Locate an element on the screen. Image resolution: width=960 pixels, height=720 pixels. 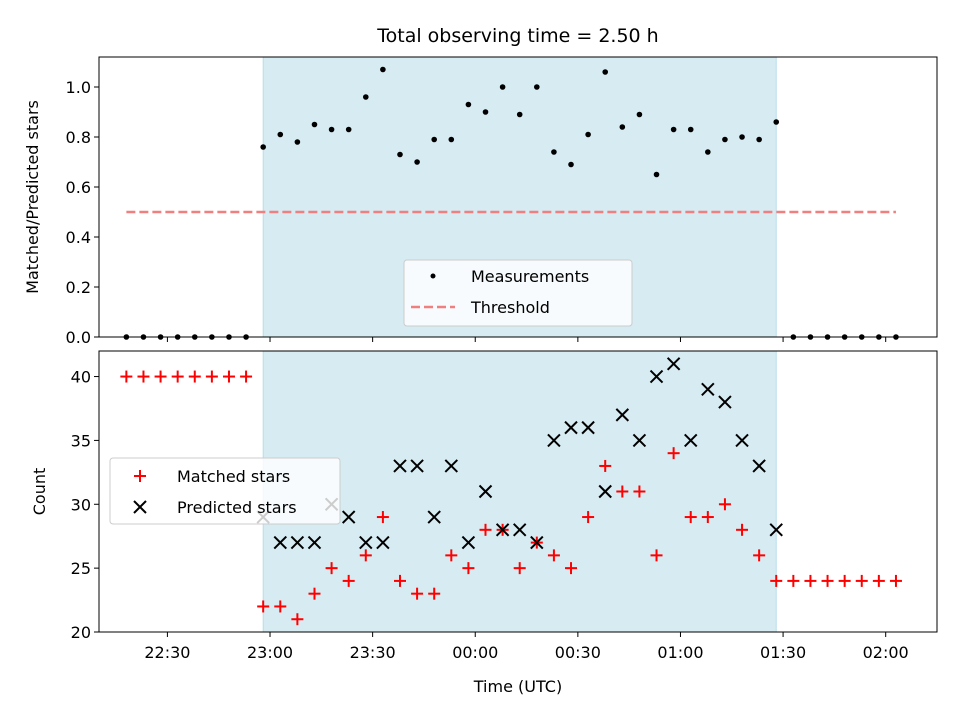
legend-plus is located at coordinates (140, 476).